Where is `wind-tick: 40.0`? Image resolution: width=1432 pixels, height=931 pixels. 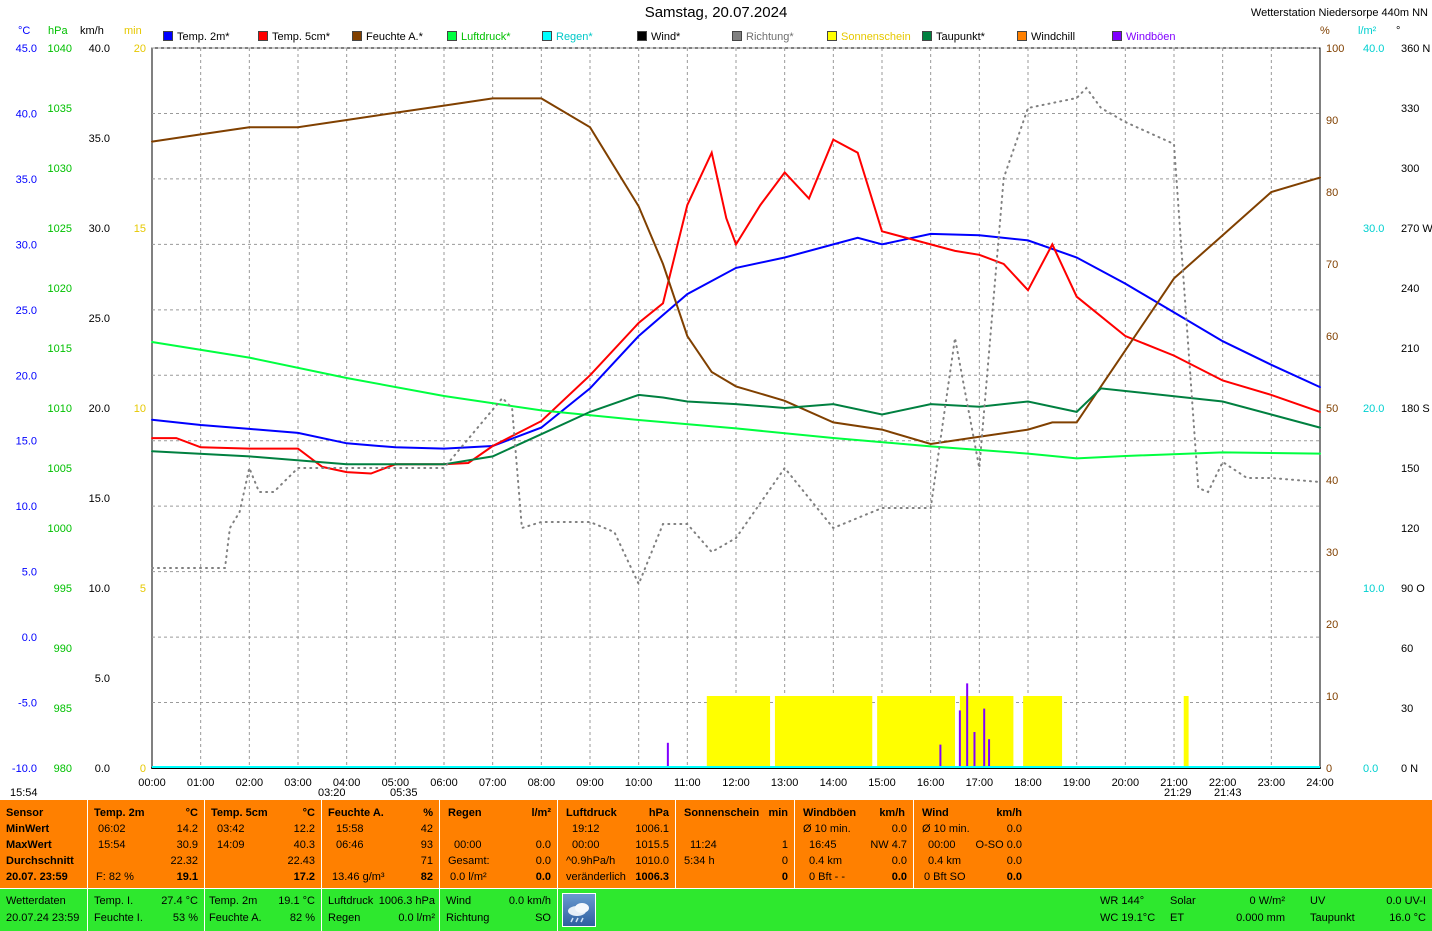
wind-tick: 40.0 is located at coordinates (99, 49).